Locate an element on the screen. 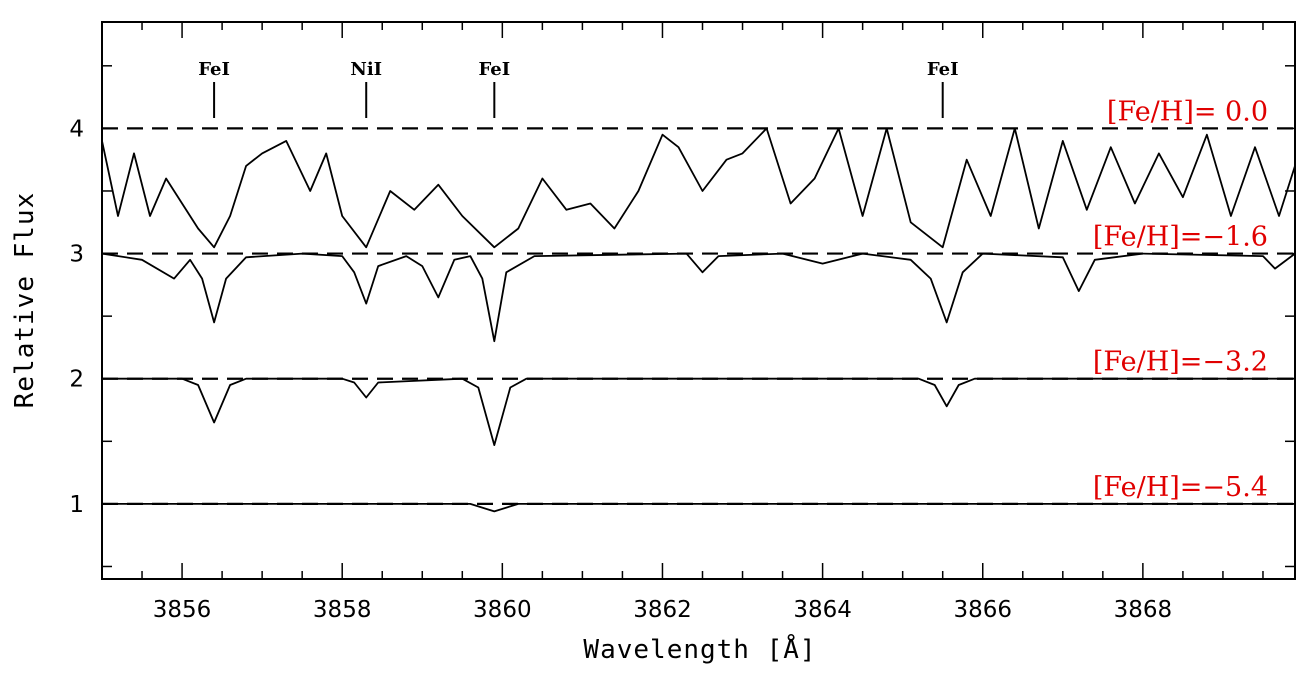  x-tick-label: 3860 is located at coordinates (502, 610).